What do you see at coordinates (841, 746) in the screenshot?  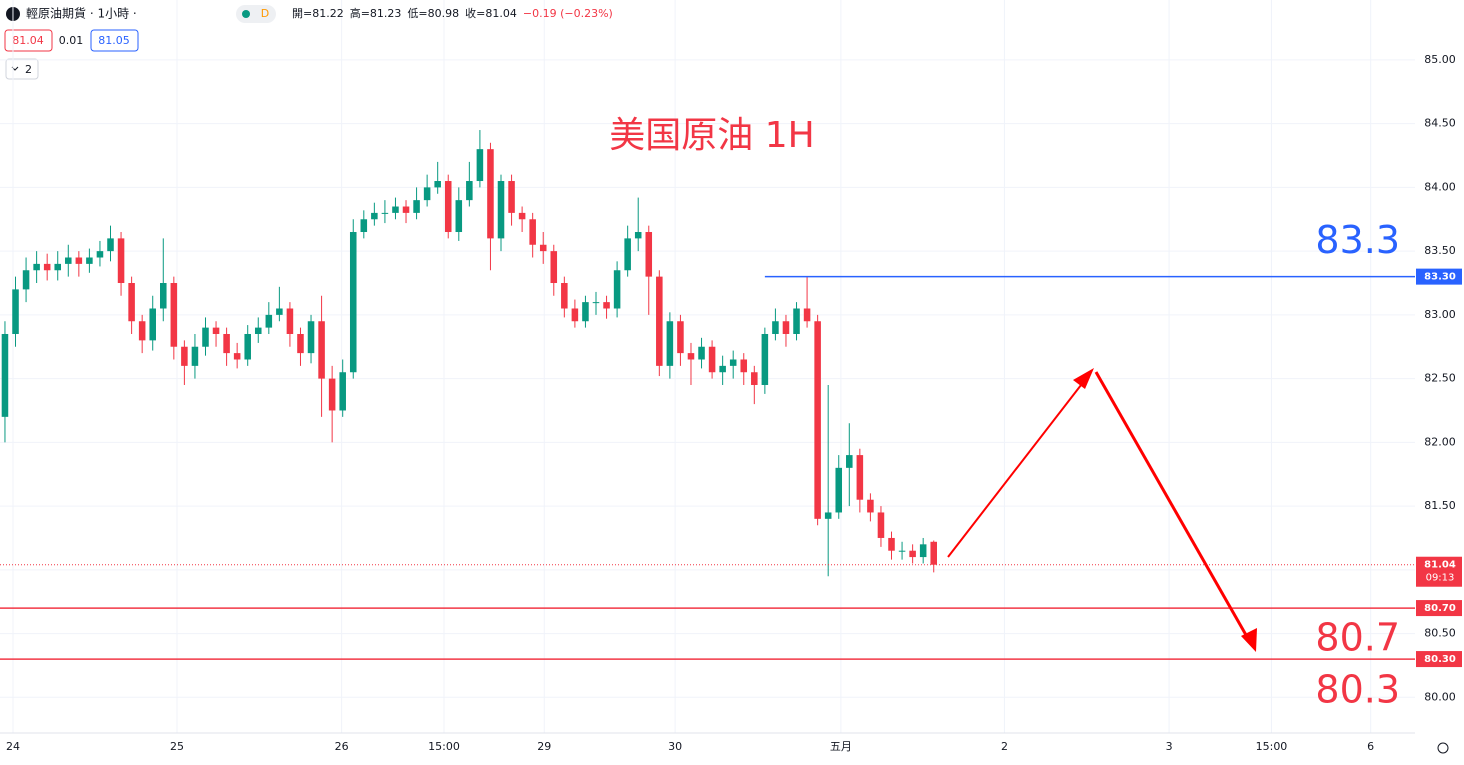 I see `x-tick-label: 五月` at bounding box center [841, 746].